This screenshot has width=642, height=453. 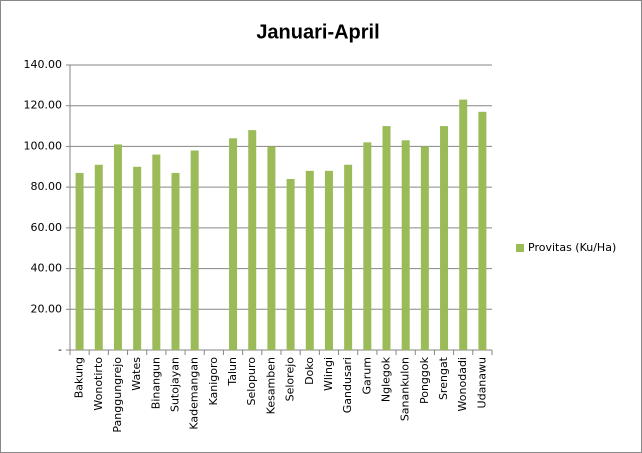 I want to click on x-tick-label: Srengat, so click(x=443, y=378).